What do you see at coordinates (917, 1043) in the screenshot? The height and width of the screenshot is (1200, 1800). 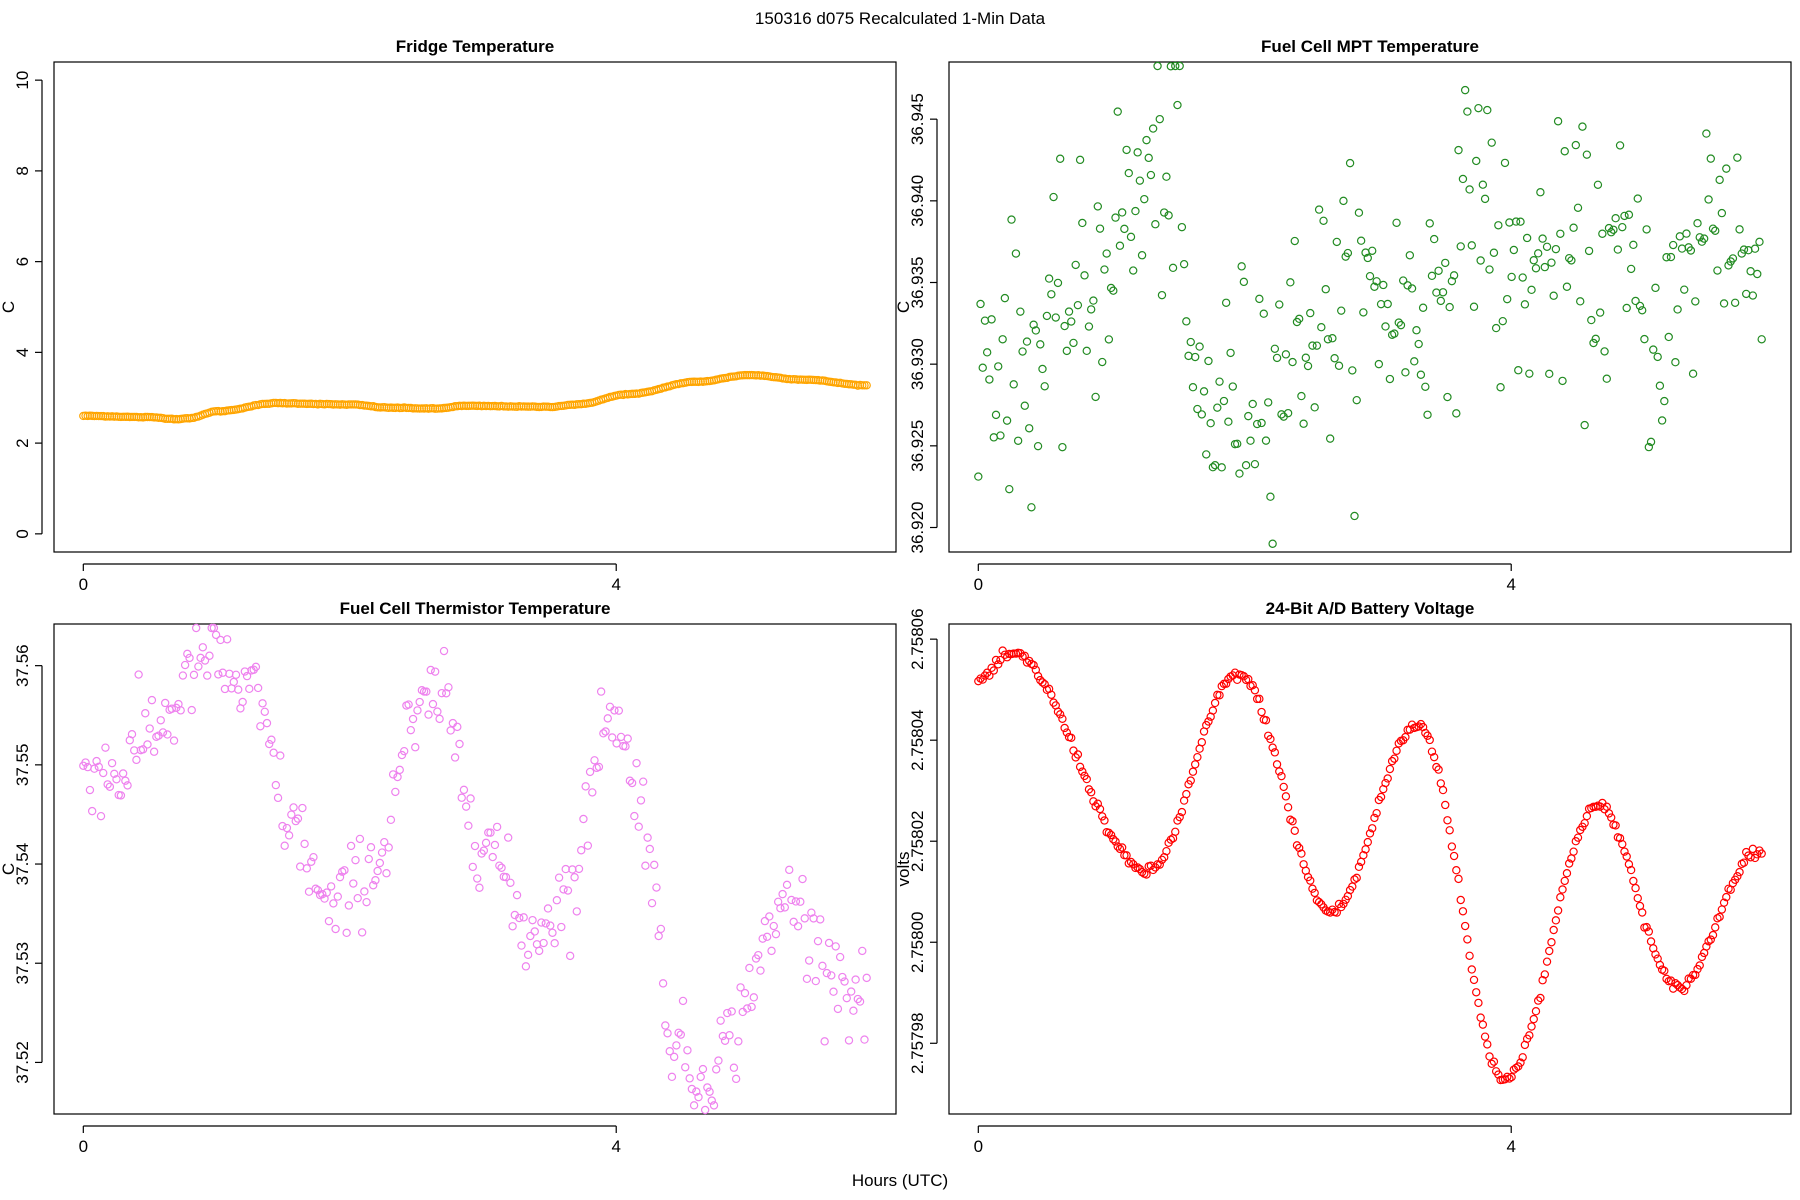 I see `y-tick-label: 2.75798` at bounding box center [917, 1043].